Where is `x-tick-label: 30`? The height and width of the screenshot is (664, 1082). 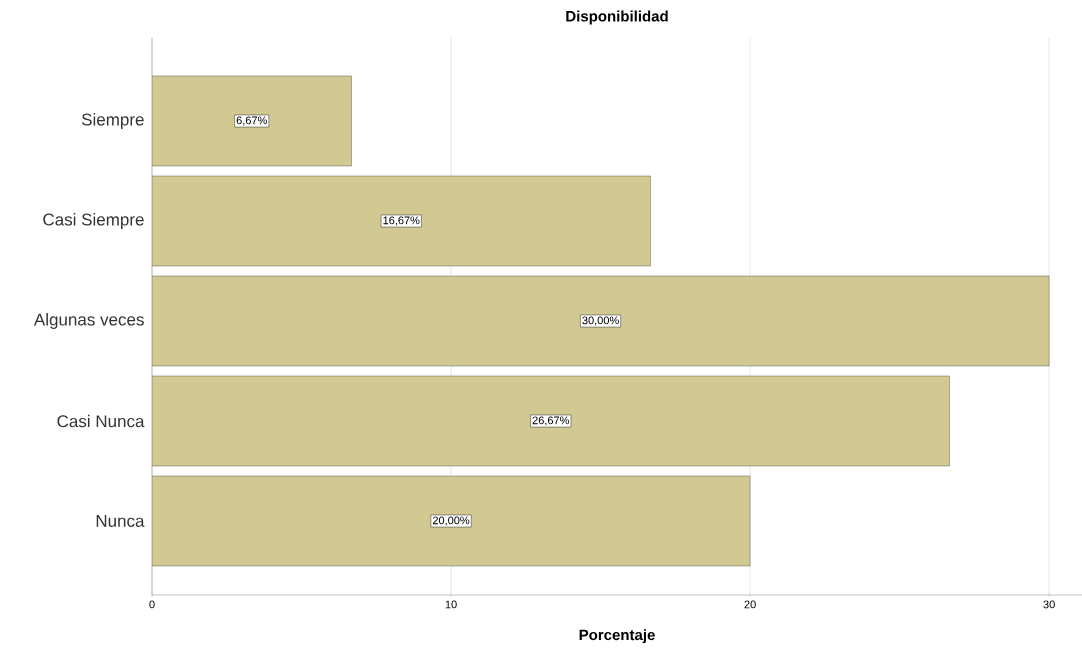 x-tick-label: 30 is located at coordinates (1049, 604).